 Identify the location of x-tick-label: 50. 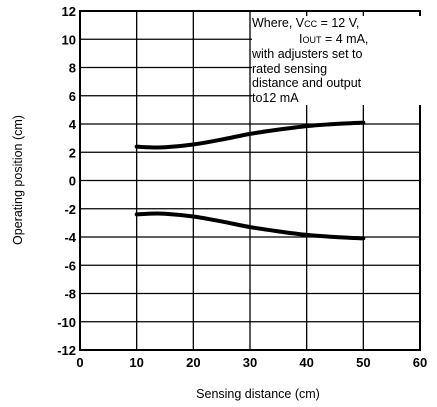
(363, 362).